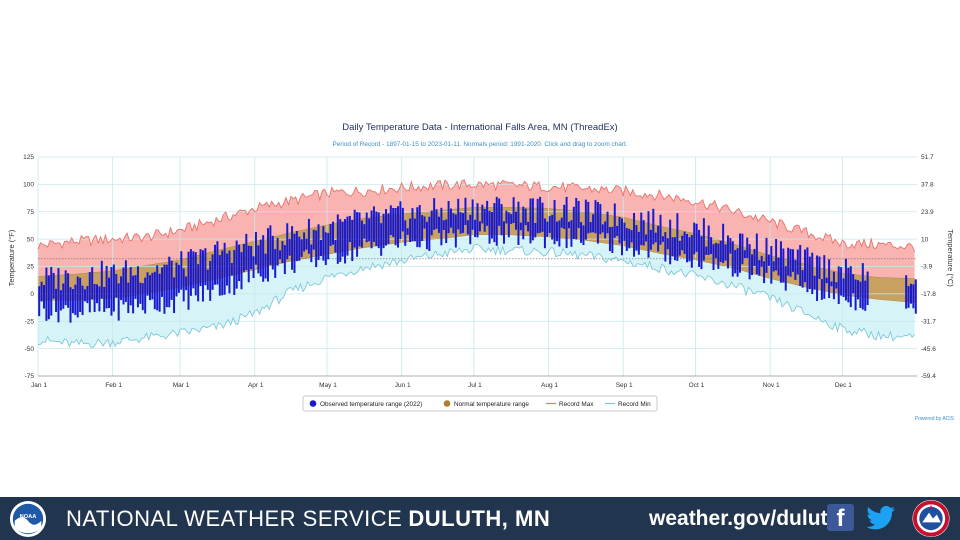  Describe the element at coordinates (39, 385) in the screenshot. I see `x-tick-label: Jan 1` at that location.